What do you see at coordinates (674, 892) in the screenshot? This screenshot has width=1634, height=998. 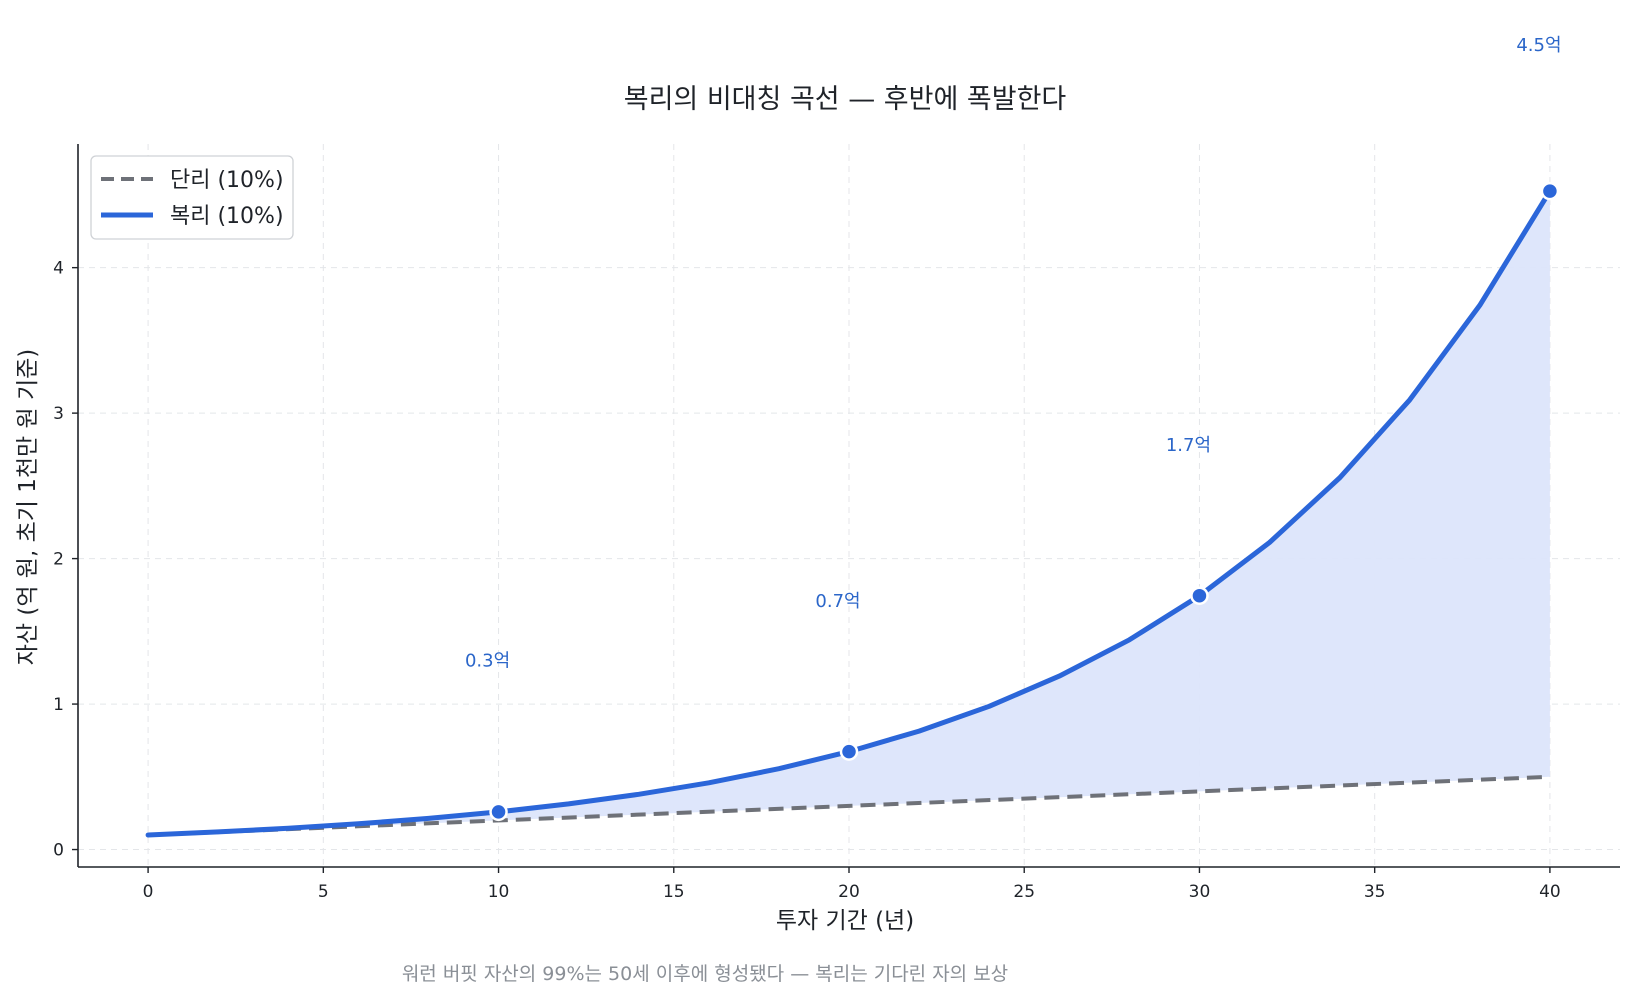 I see `x-tick-label: 15` at bounding box center [674, 892].